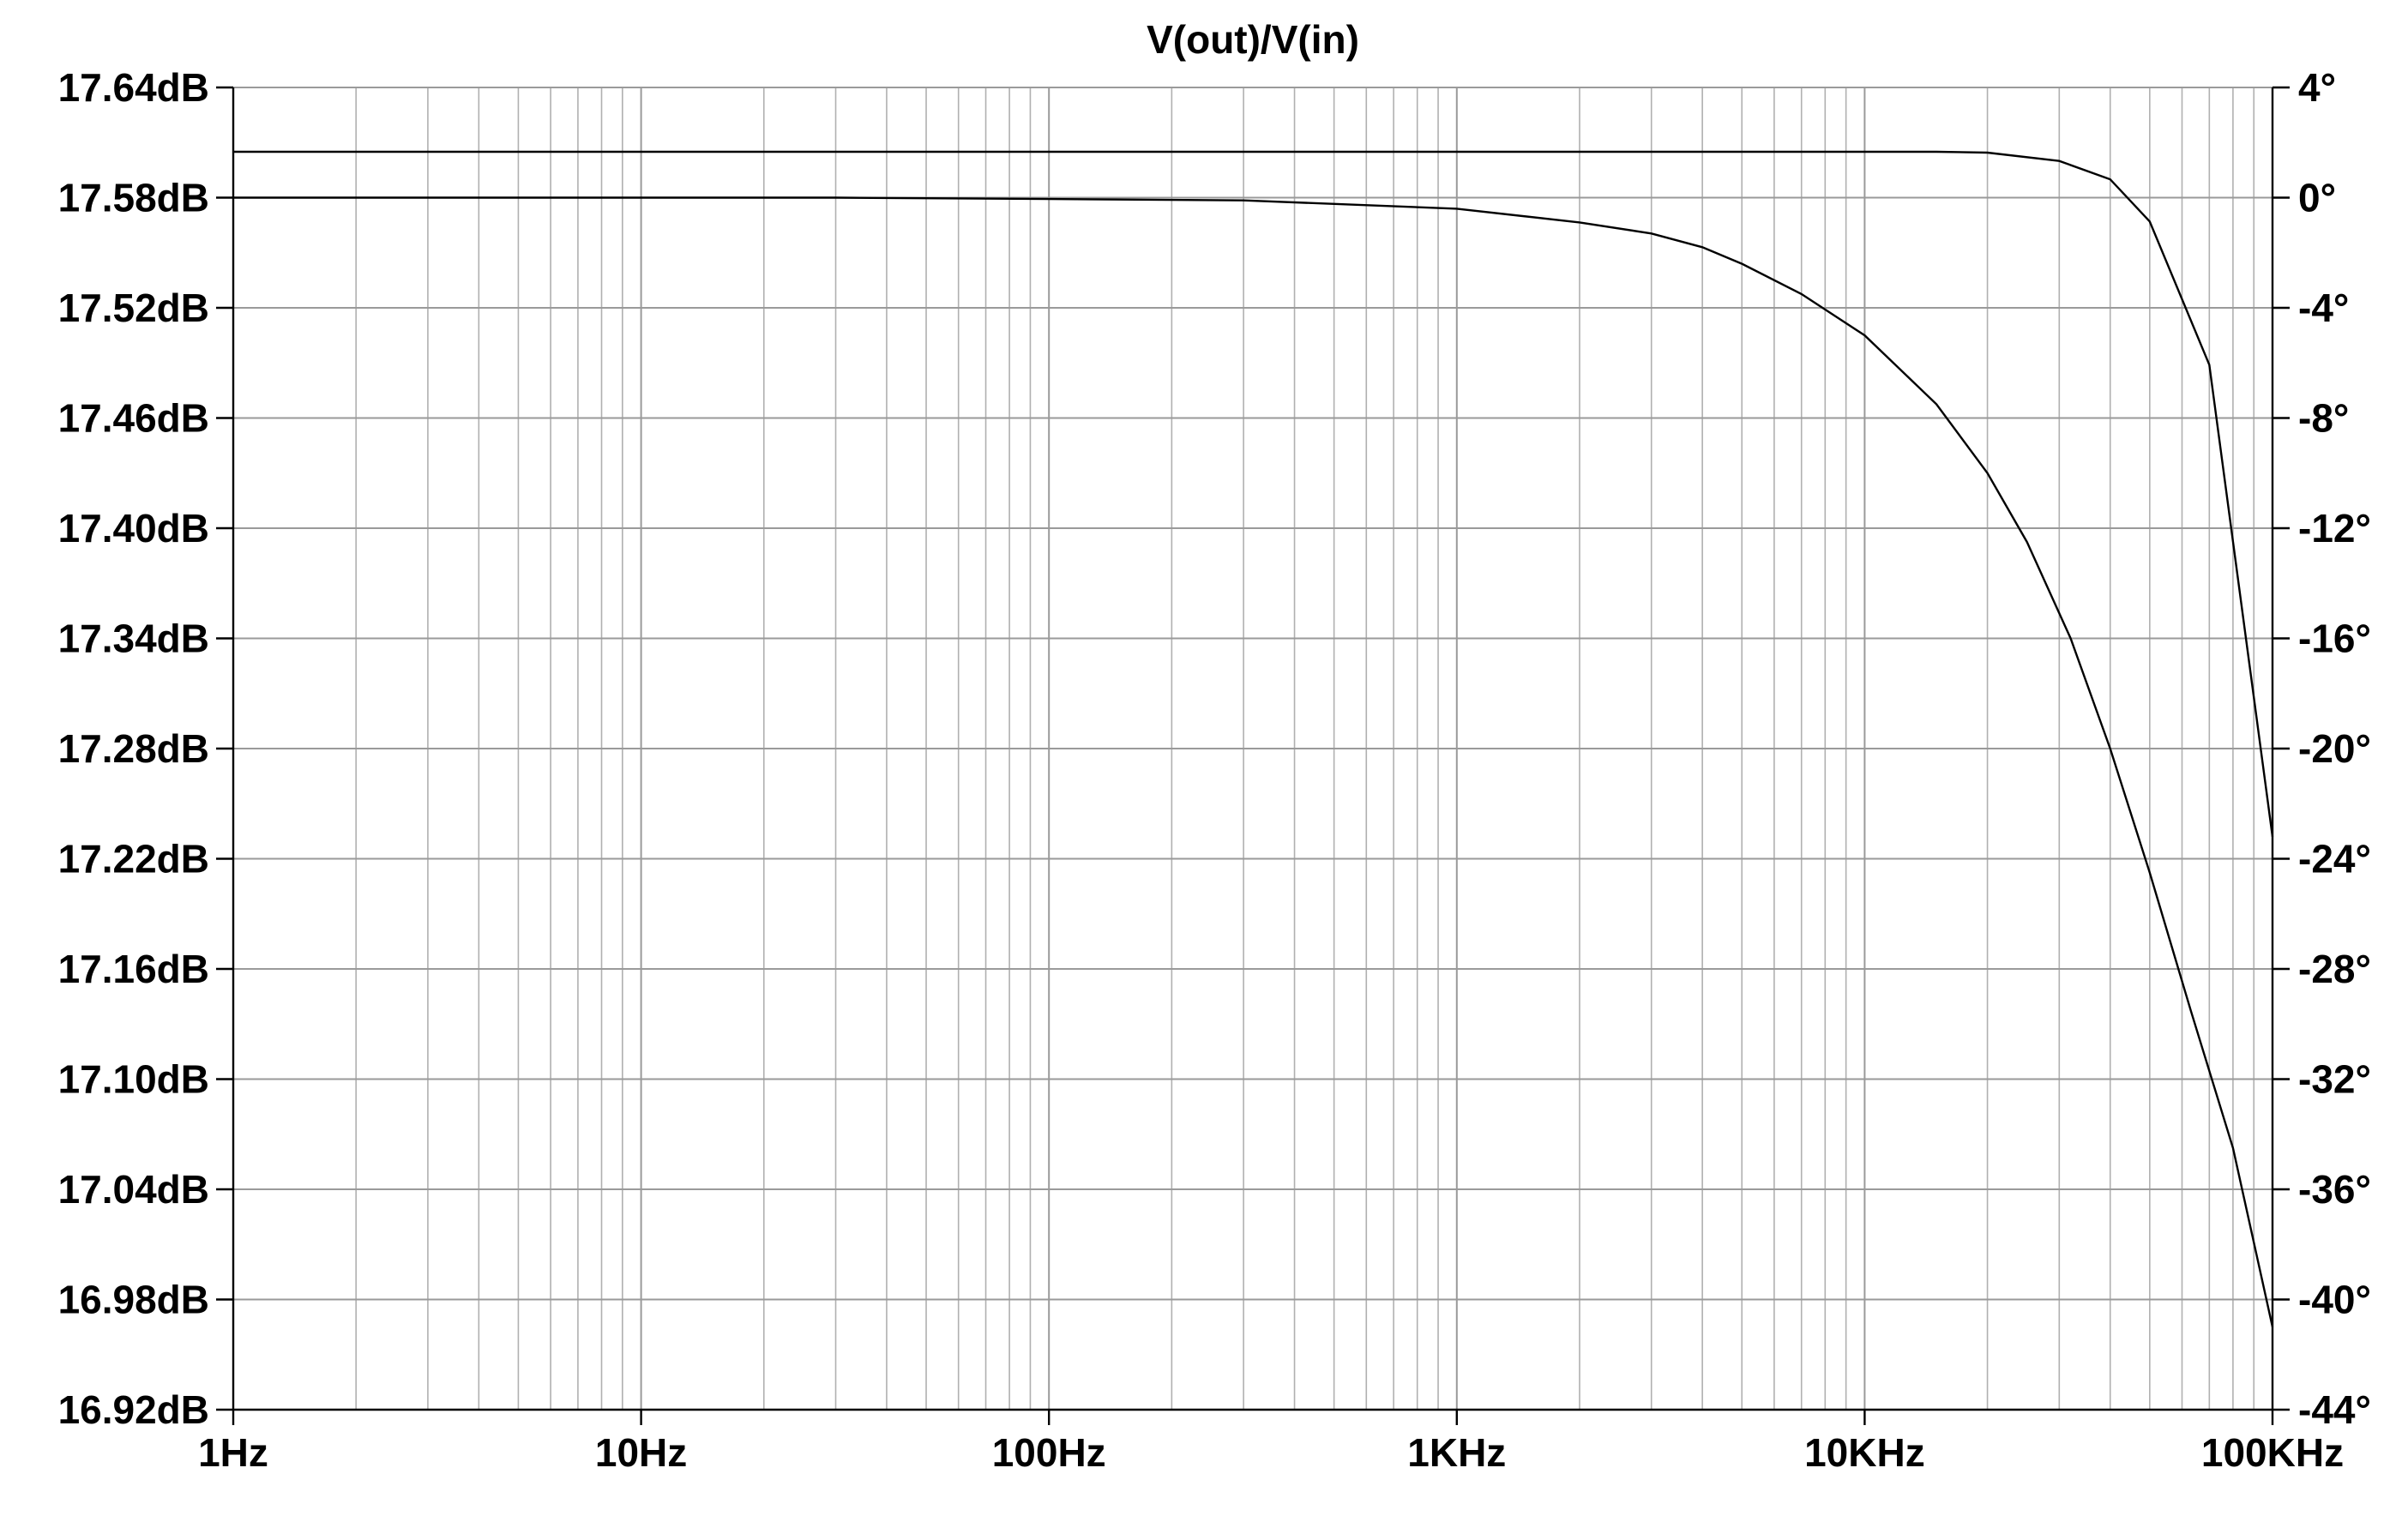 Image resolution: width=2408 pixels, height=1522 pixels. I want to click on y-left-tick-label: 17.46dB, so click(133, 419).